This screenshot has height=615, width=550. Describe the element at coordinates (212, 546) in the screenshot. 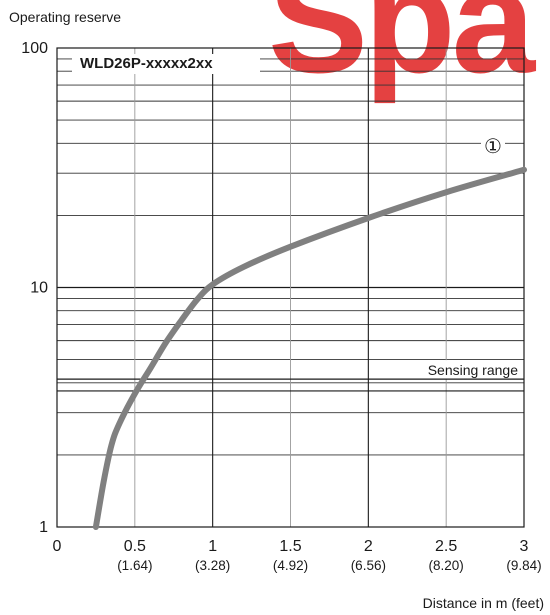

I see `x-tick-label: 1` at that location.